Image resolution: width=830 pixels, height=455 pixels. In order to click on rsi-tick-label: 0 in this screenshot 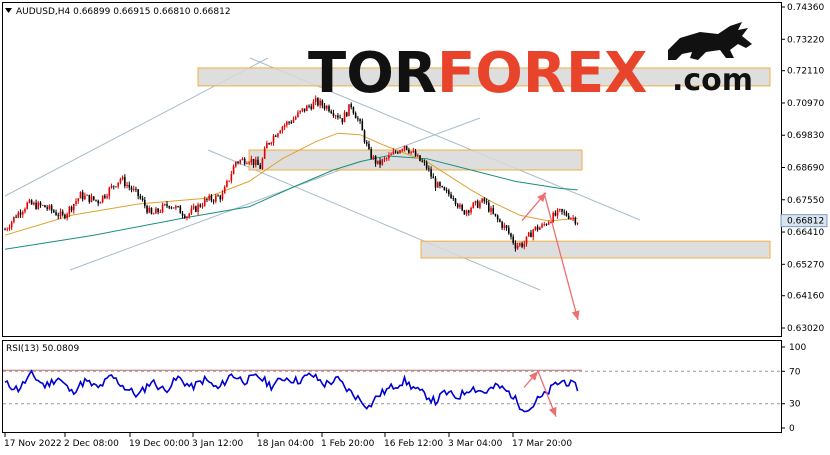, I will do `click(792, 429)`.